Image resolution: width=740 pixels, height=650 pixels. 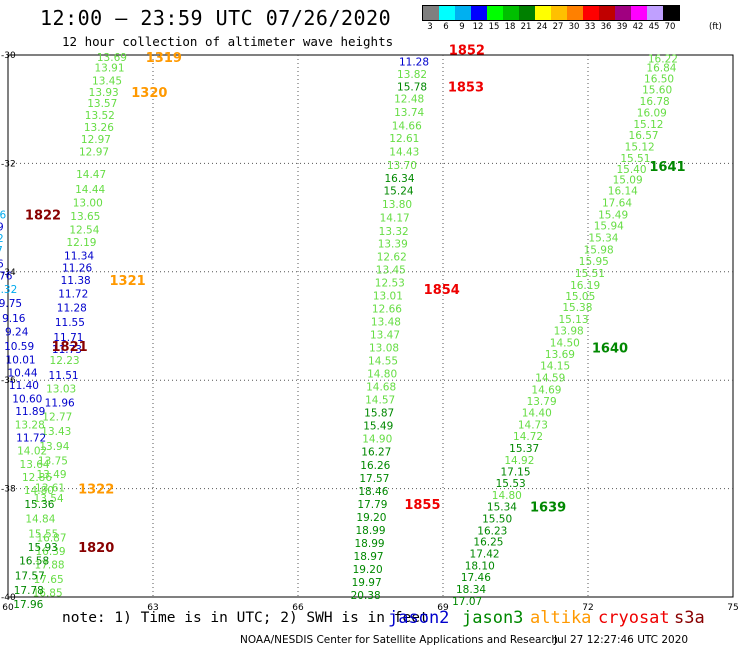 What do you see at coordinates (524, 449) in the screenshot?
I see `swh-value: 15.37` at bounding box center [524, 449].